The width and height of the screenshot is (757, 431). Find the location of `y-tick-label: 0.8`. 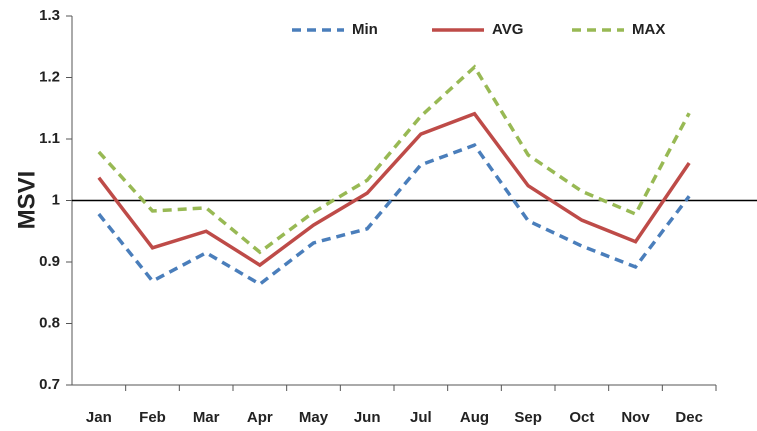

y-tick-label: 0.8 is located at coordinates (49, 322).